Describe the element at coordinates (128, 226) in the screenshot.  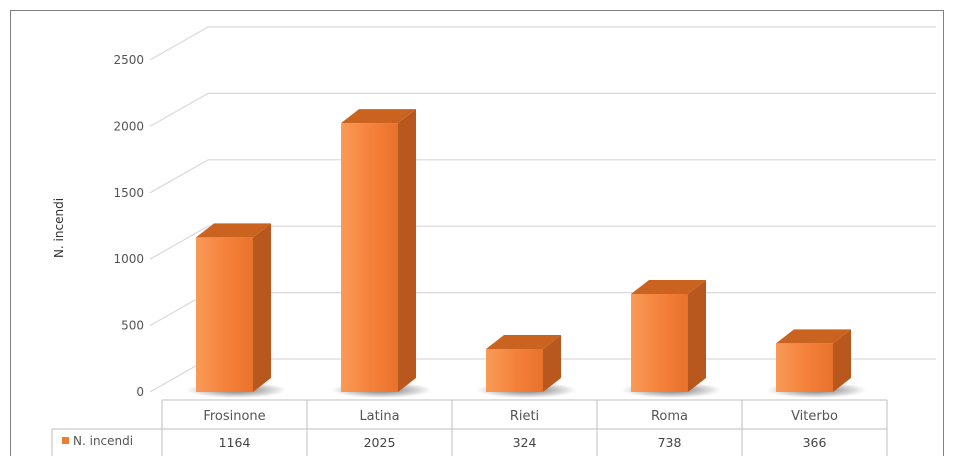
I see `y-axis-ticks: 0 500 1000 1500 2000 2500` at that location.